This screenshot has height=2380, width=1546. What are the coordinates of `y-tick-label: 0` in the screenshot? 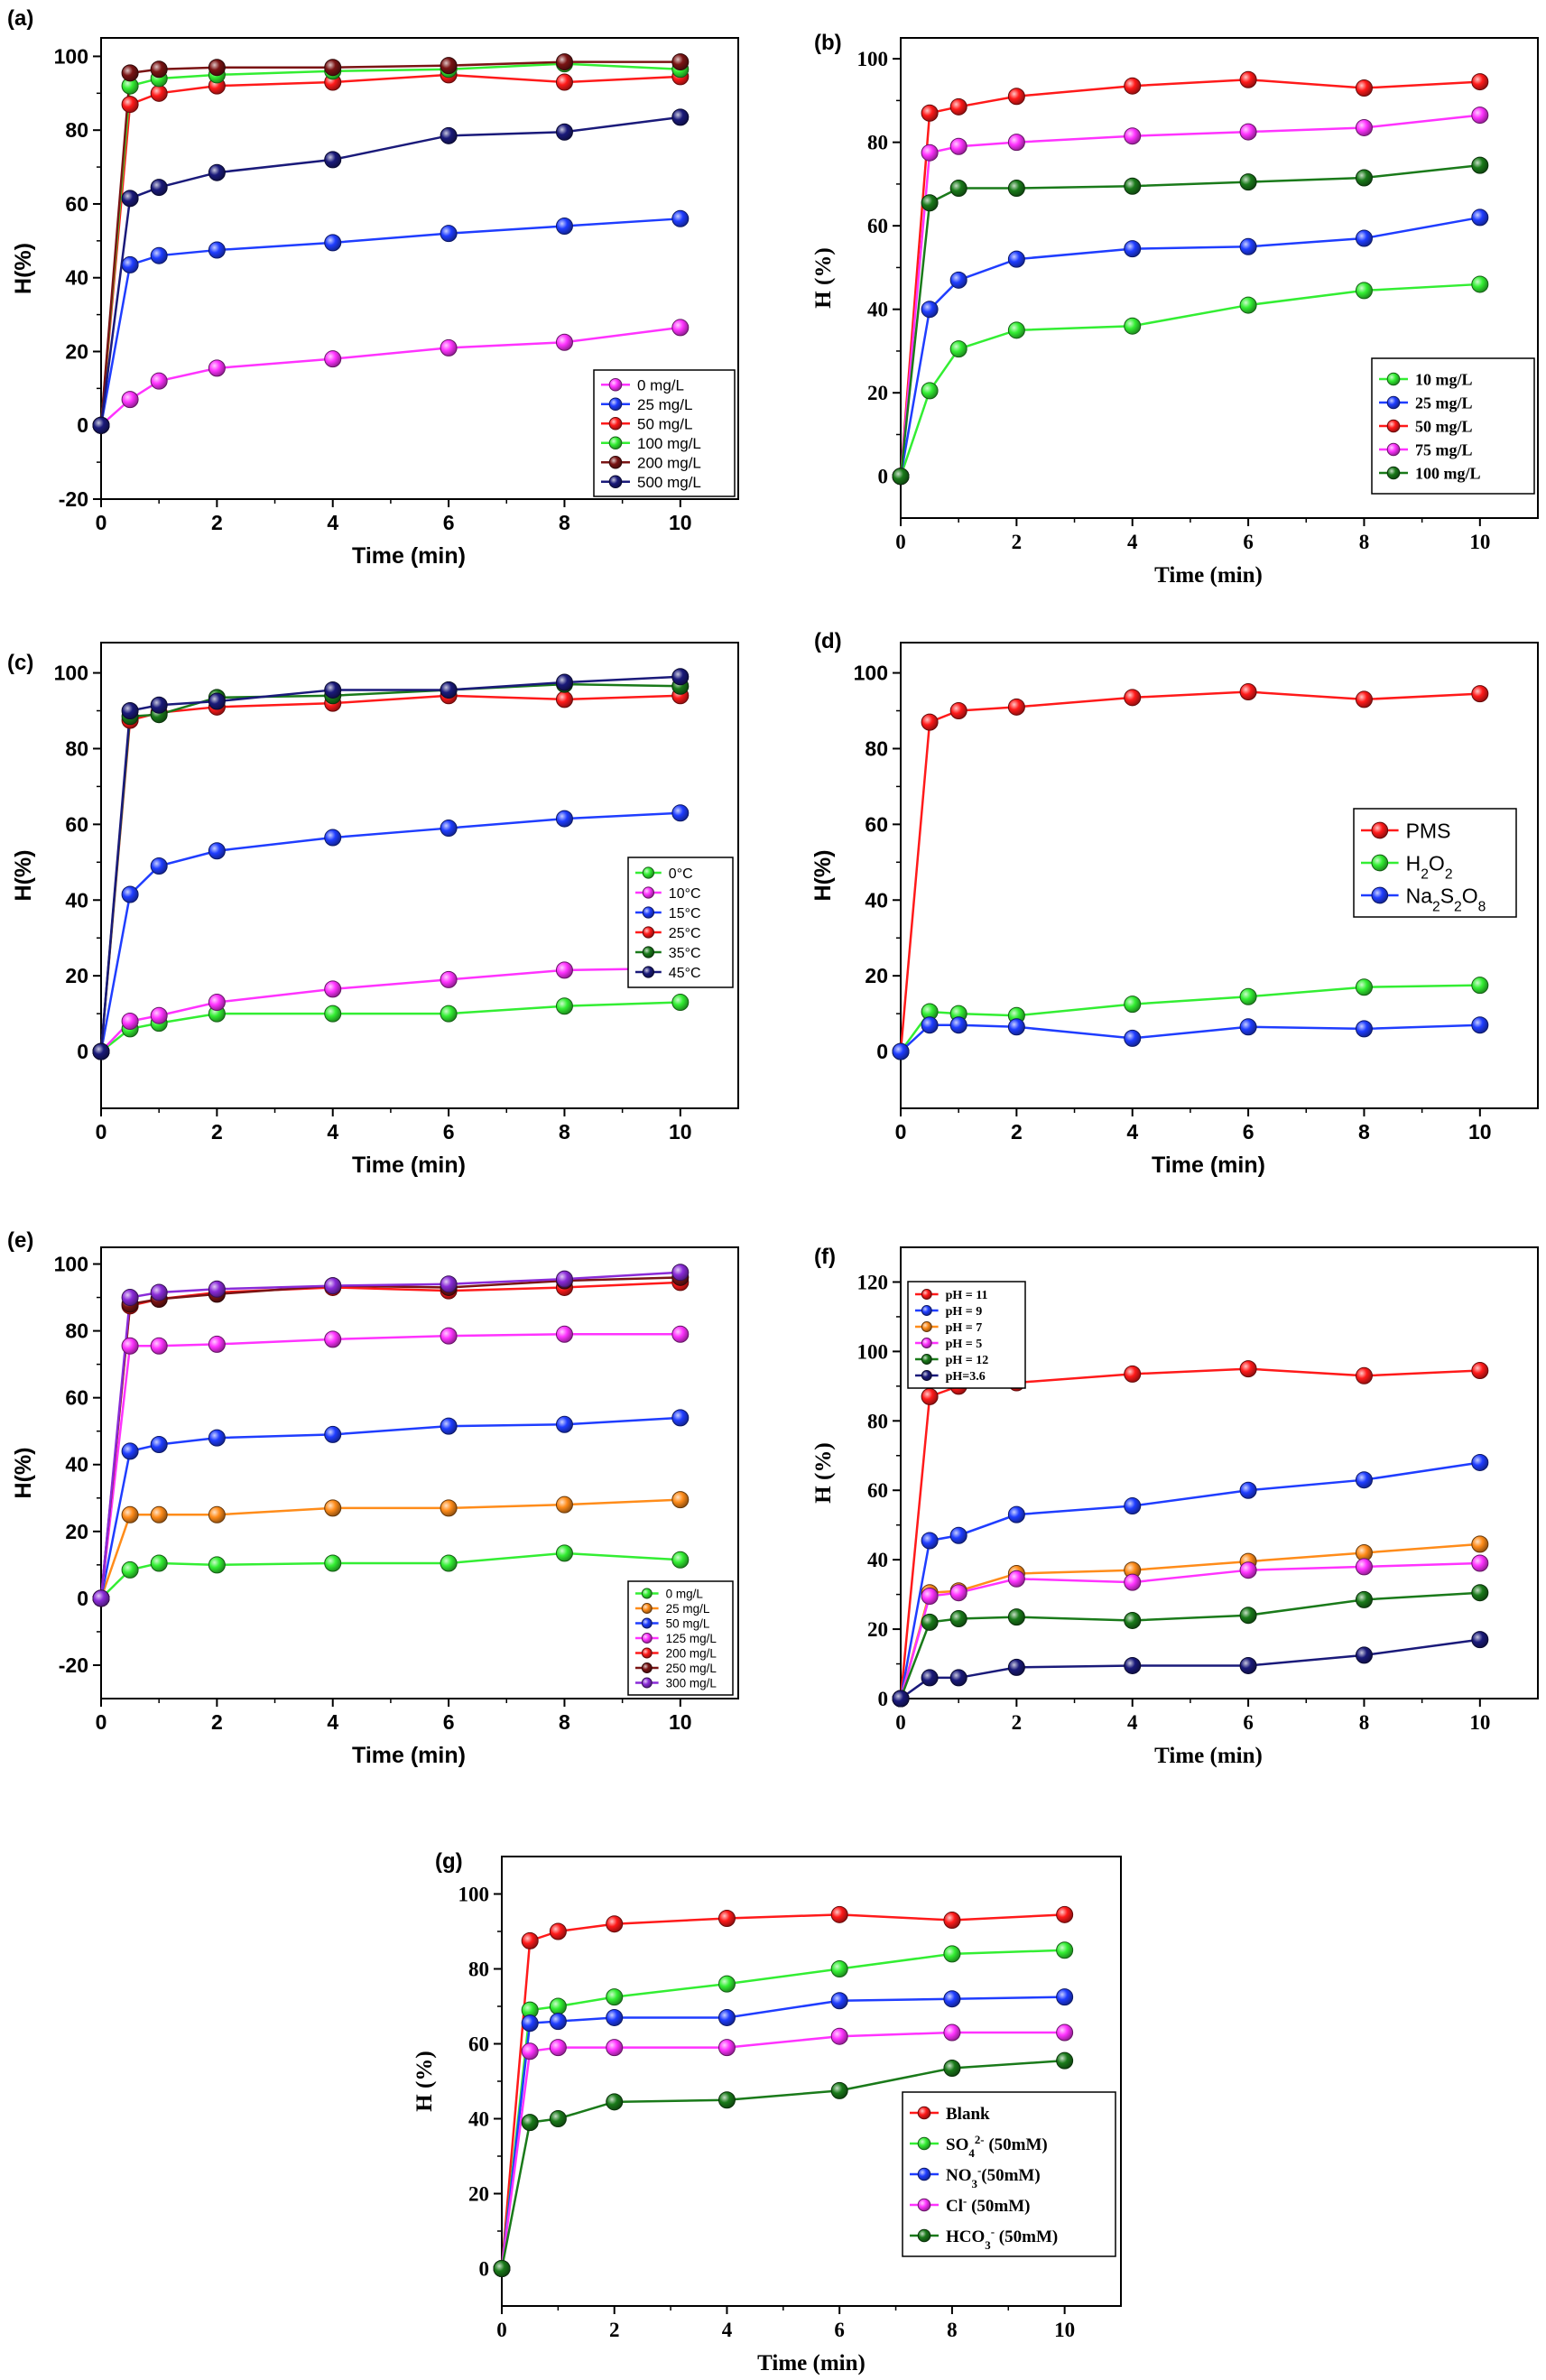 It's located at (83, 1599).